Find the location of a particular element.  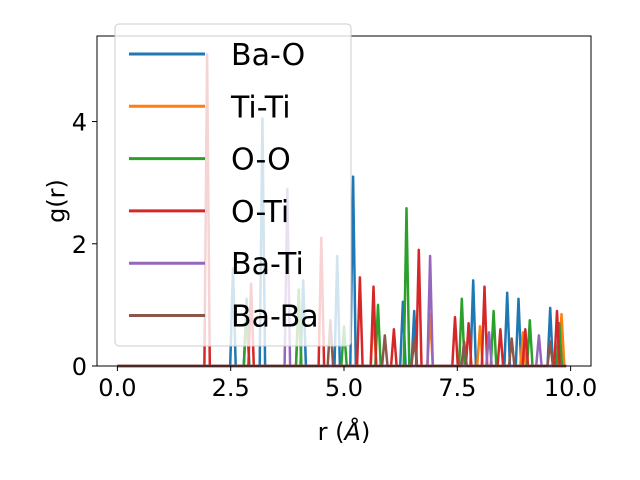

legend-label: Ba-O is located at coordinates (268, 55).